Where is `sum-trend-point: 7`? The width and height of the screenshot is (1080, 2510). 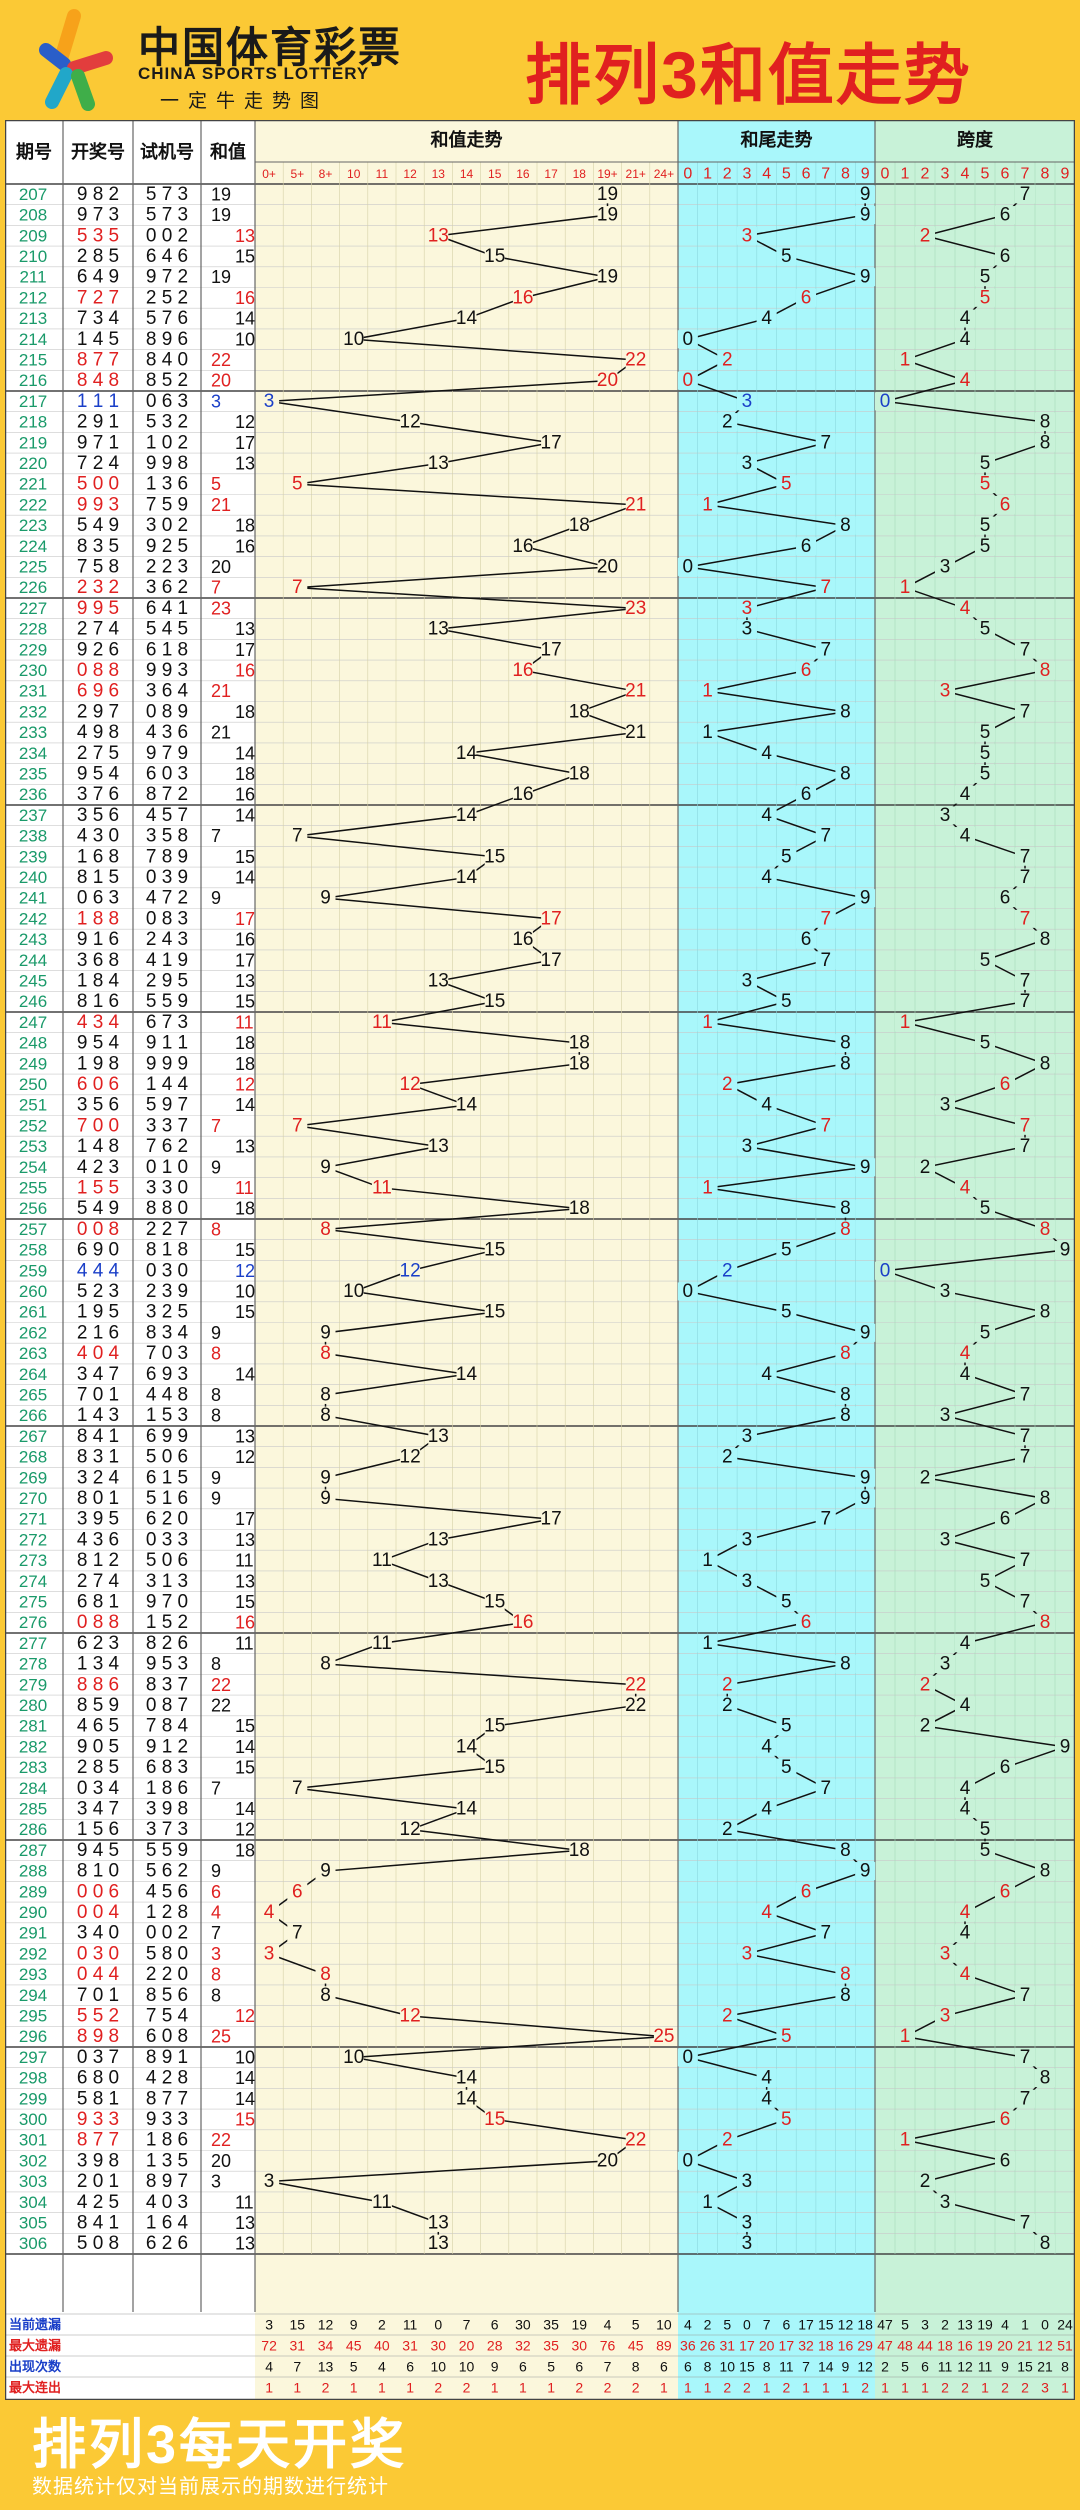
sum-trend-point: 7 is located at coordinates (297, 836).